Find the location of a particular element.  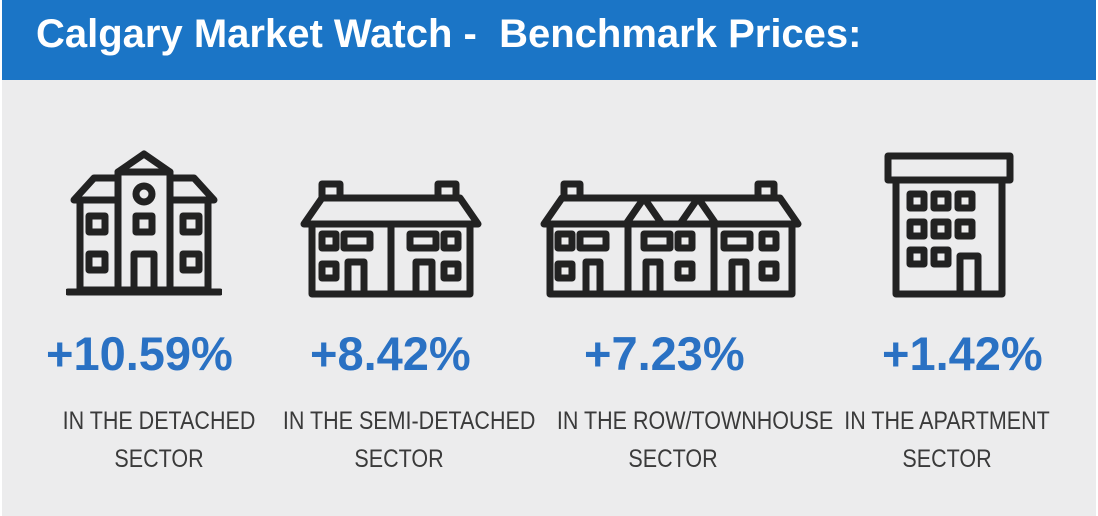

semi-detached-description-line1: IN THE SEMI-DETACHED is located at coordinates (409, 421).